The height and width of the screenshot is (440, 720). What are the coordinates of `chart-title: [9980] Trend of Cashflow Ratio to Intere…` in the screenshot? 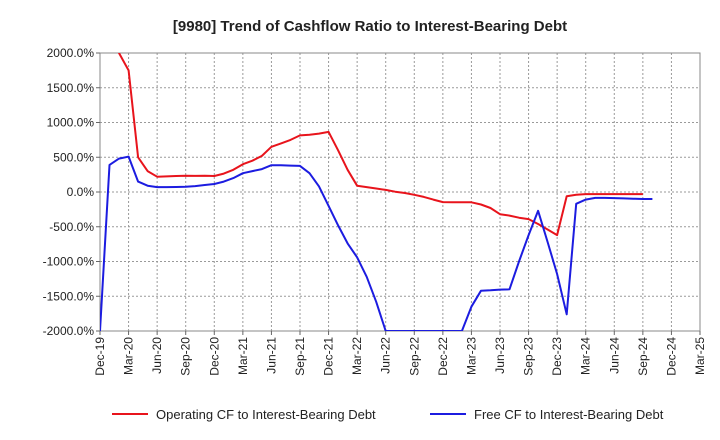 It's located at (370, 26).